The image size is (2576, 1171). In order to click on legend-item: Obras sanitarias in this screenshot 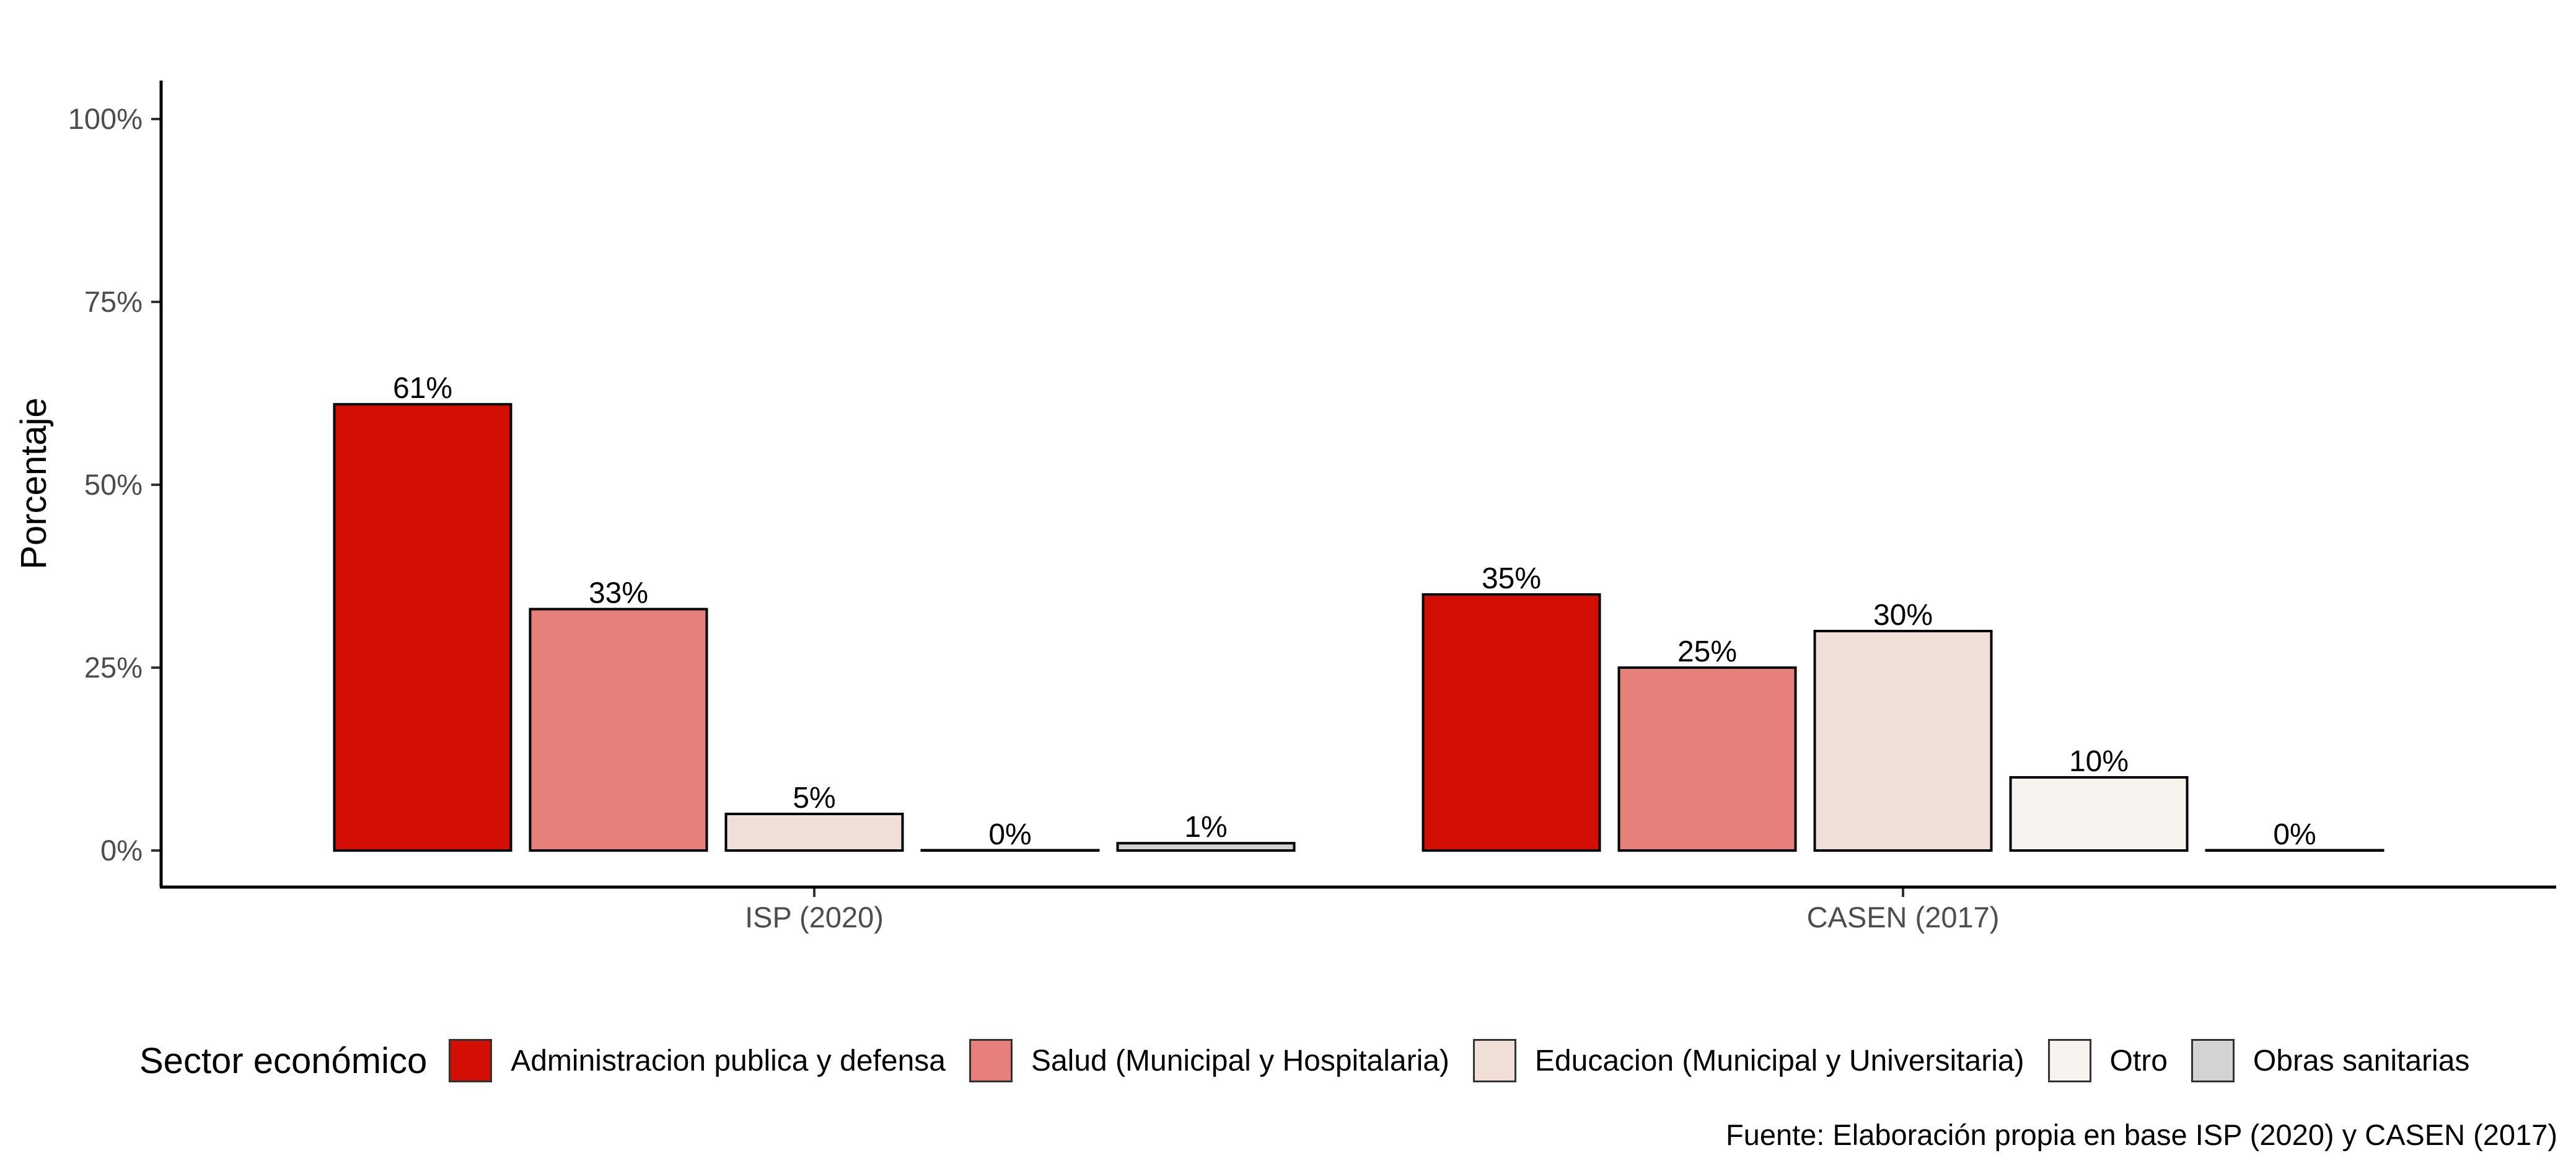, I will do `click(2330, 1060)`.